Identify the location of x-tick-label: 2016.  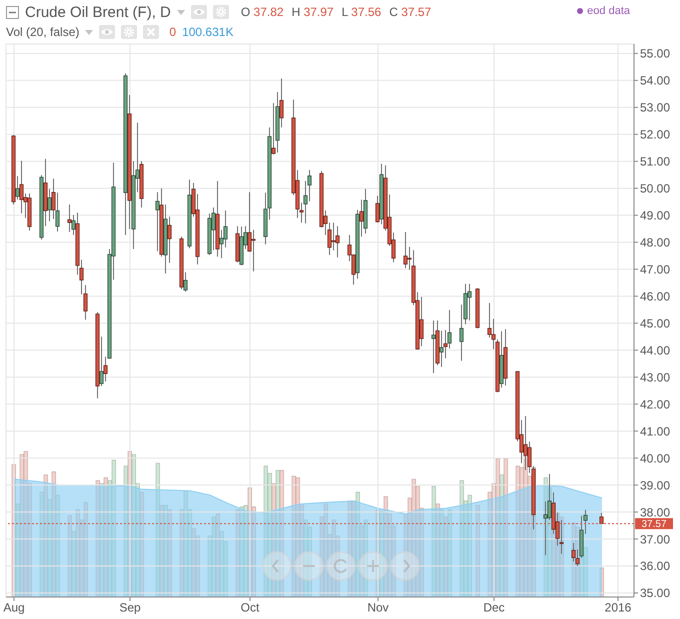
(618, 607).